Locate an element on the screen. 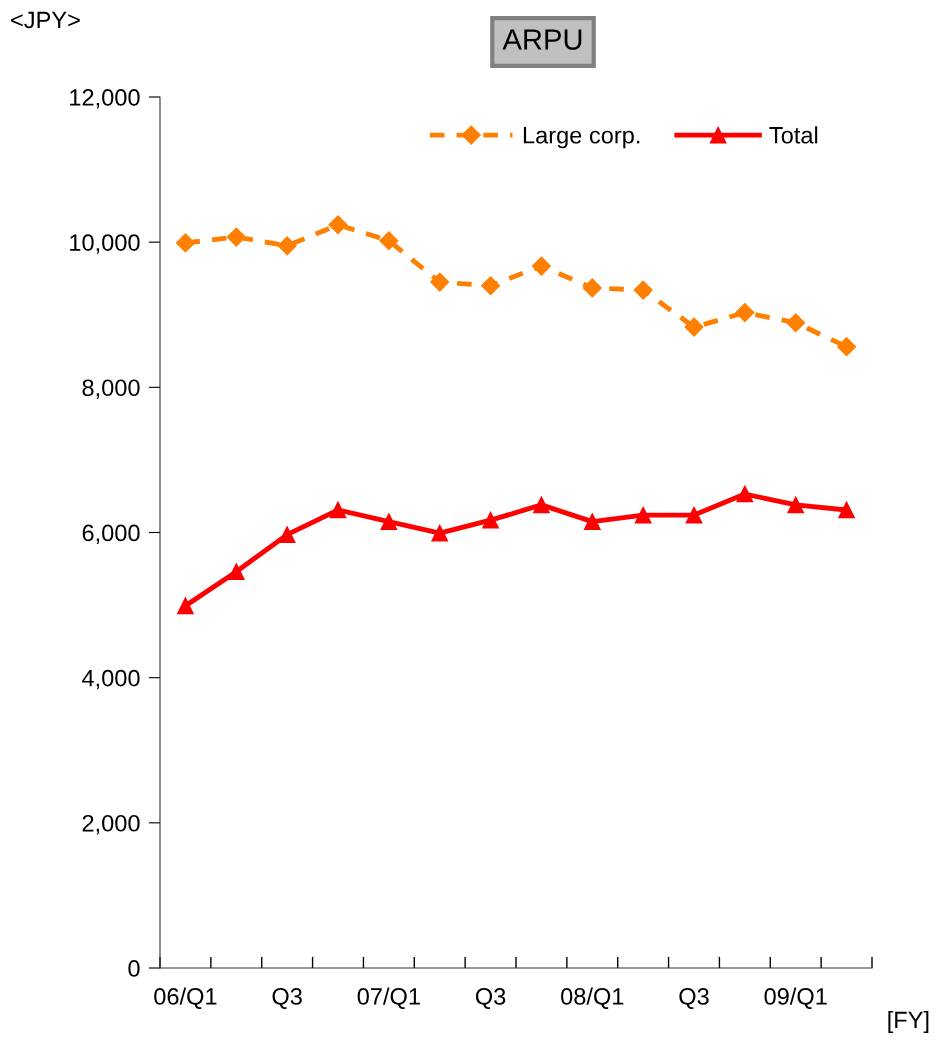  y-tick-label: 6,000 is located at coordinates (111, 534).